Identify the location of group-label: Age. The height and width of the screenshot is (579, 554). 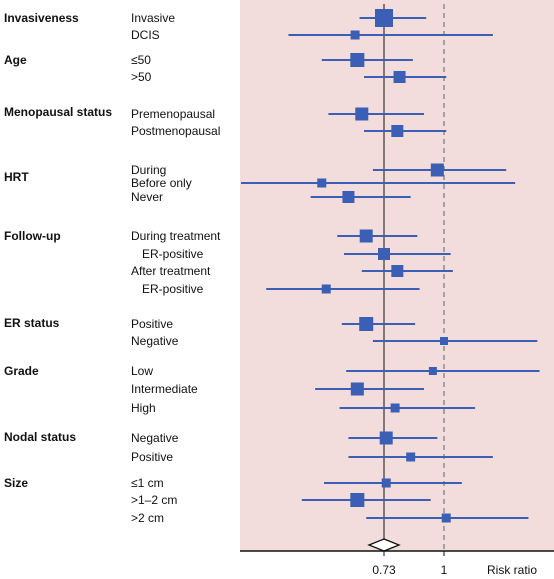
(15, 60).